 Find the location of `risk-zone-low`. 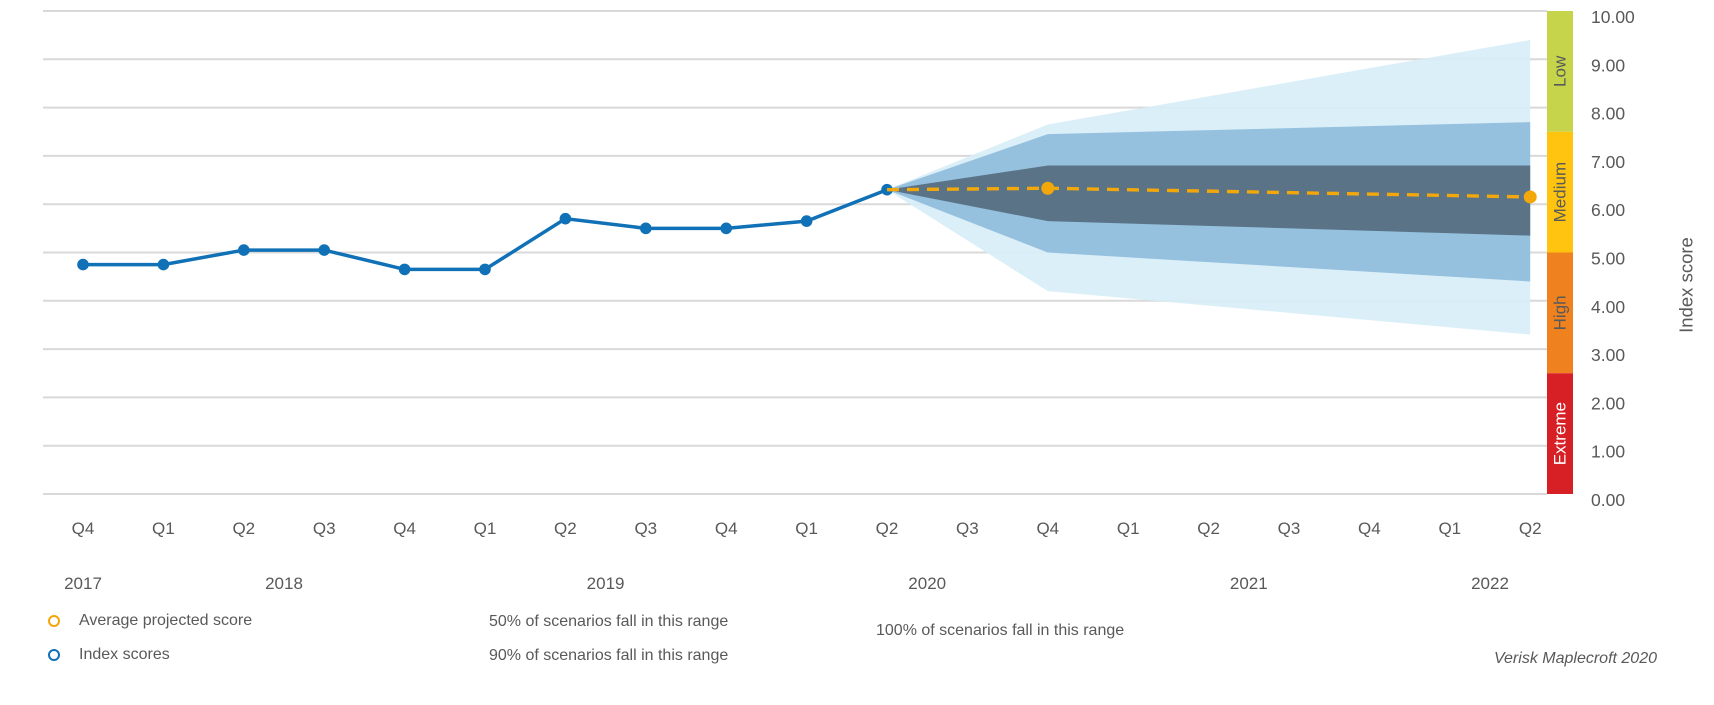

risk-zone-low is located at coordinates (1560, 71).